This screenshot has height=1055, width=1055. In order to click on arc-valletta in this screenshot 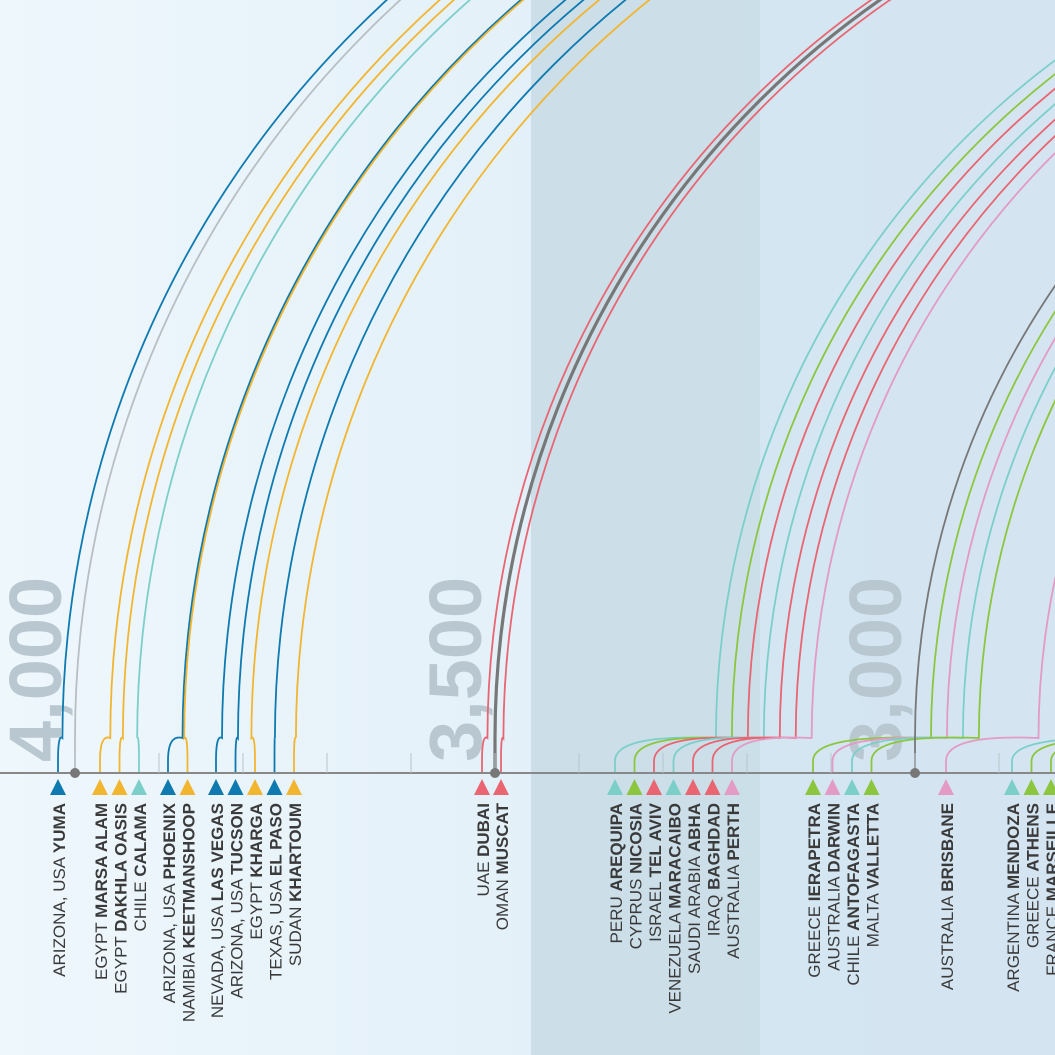, I will do `click(962, 585)`.